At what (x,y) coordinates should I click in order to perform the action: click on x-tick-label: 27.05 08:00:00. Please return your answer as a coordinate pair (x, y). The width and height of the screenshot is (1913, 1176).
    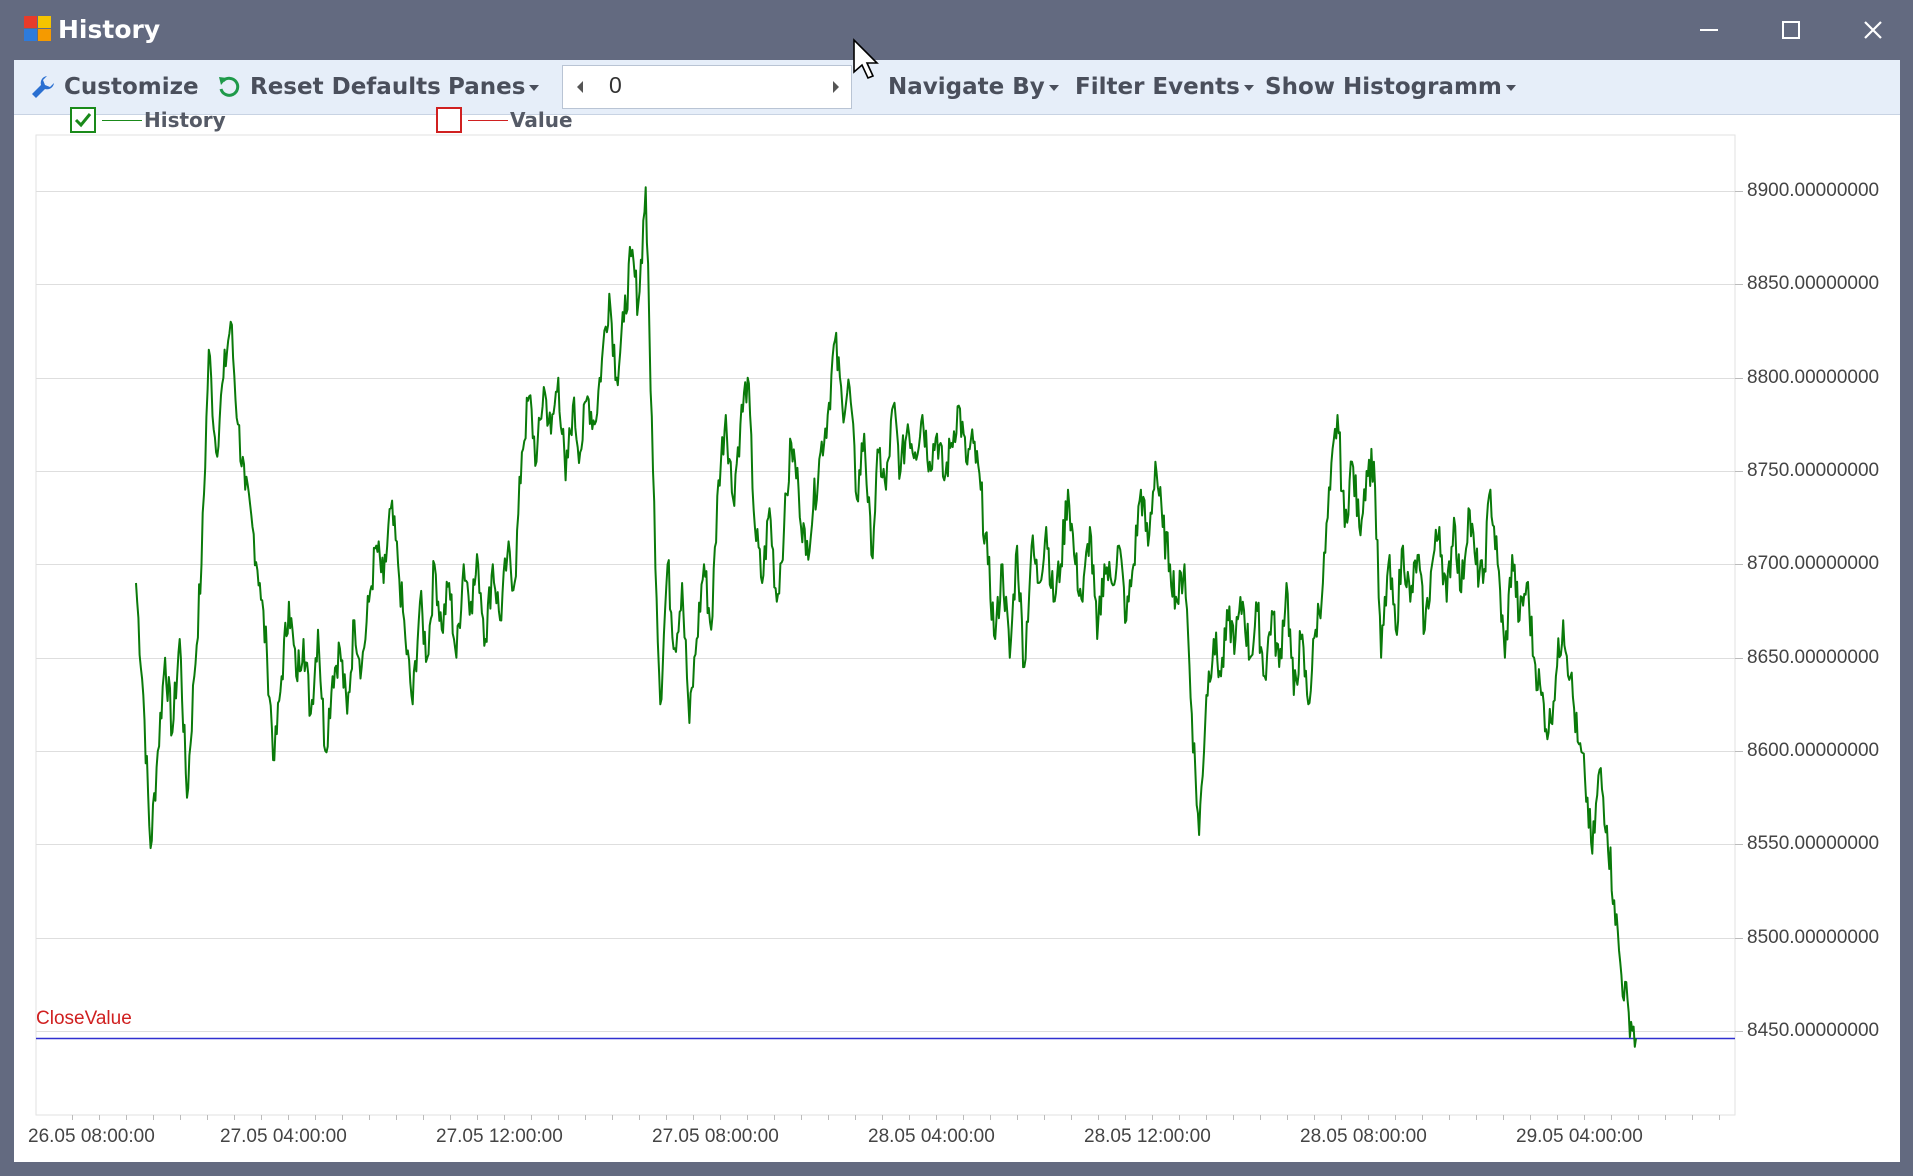
    Looking at the image, I should click on (715, 1136).